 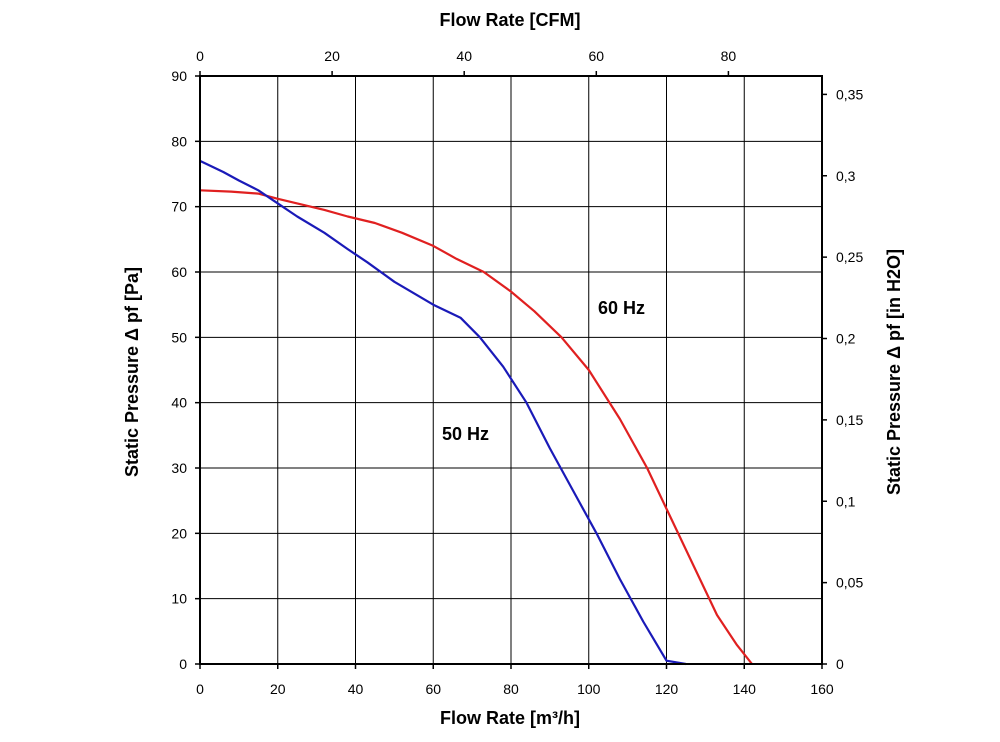 What do you see at coordinates (849, 420) in the screenshot?
I see `y-right-tick-label: 0,15` at bounding box center [849, 420].